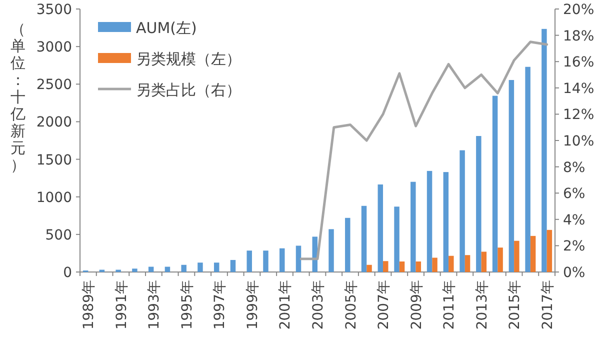  Describe the element at coordinates (54, 122) in the screenshot. I see `y-tick-label: 2000` at that location.